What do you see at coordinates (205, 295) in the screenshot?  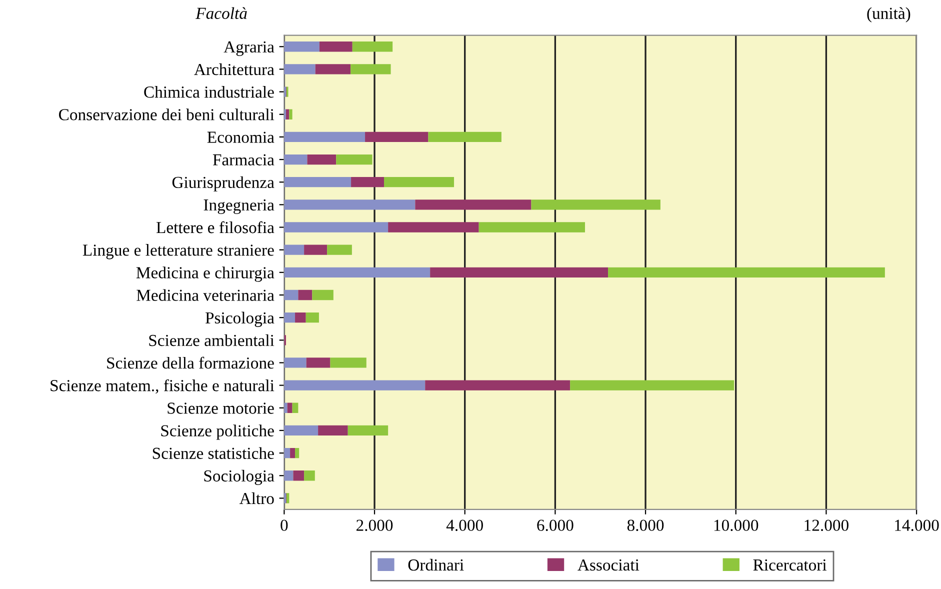 I see `y-tick-label: Medicina veterinaria` at bounding box center [205, 295].